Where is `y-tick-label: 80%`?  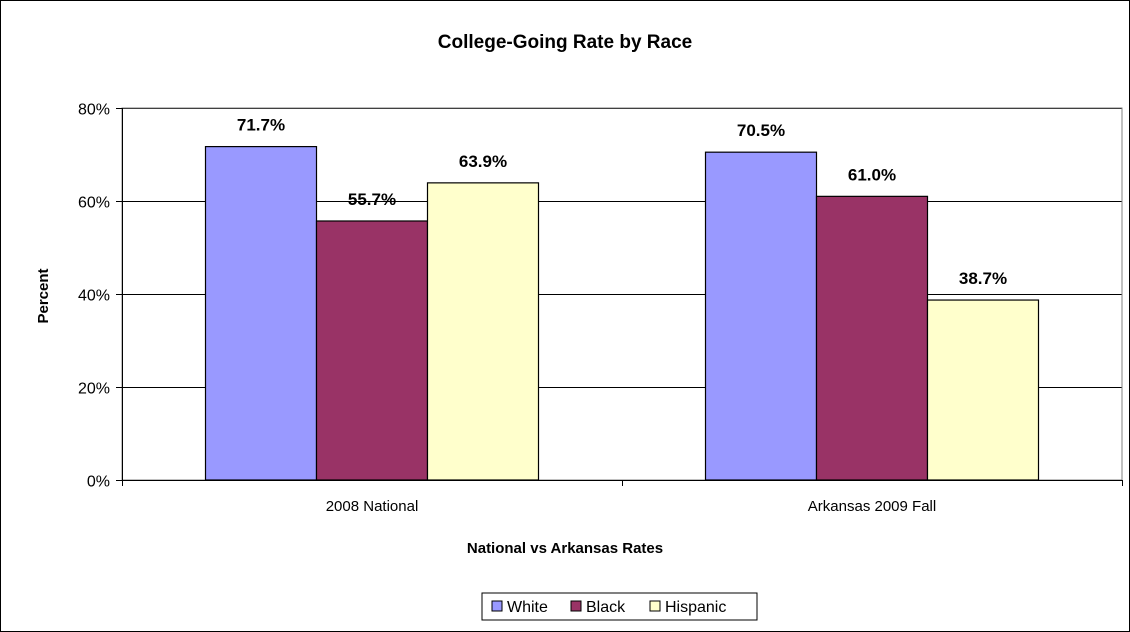
y-tick-label: 80% is located at coordinates (94, 110).